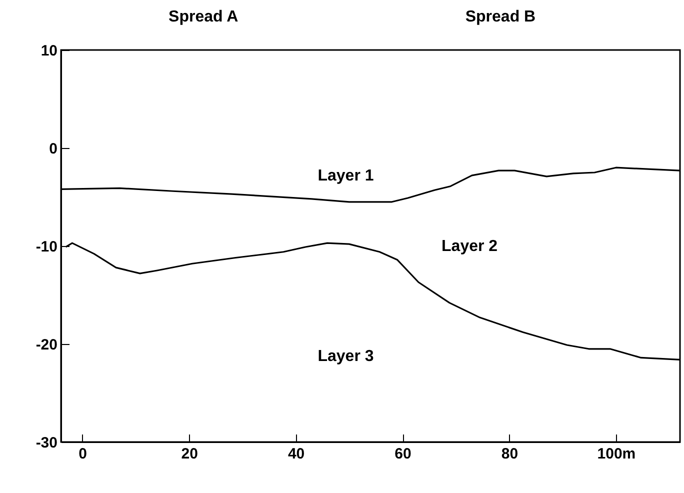 The height and width of the screenshot is (493, 684). What do you see at coordinates (189, 454) in the screenshot?
I see `x-tick-label: 20` at bounding box center [189, 454].